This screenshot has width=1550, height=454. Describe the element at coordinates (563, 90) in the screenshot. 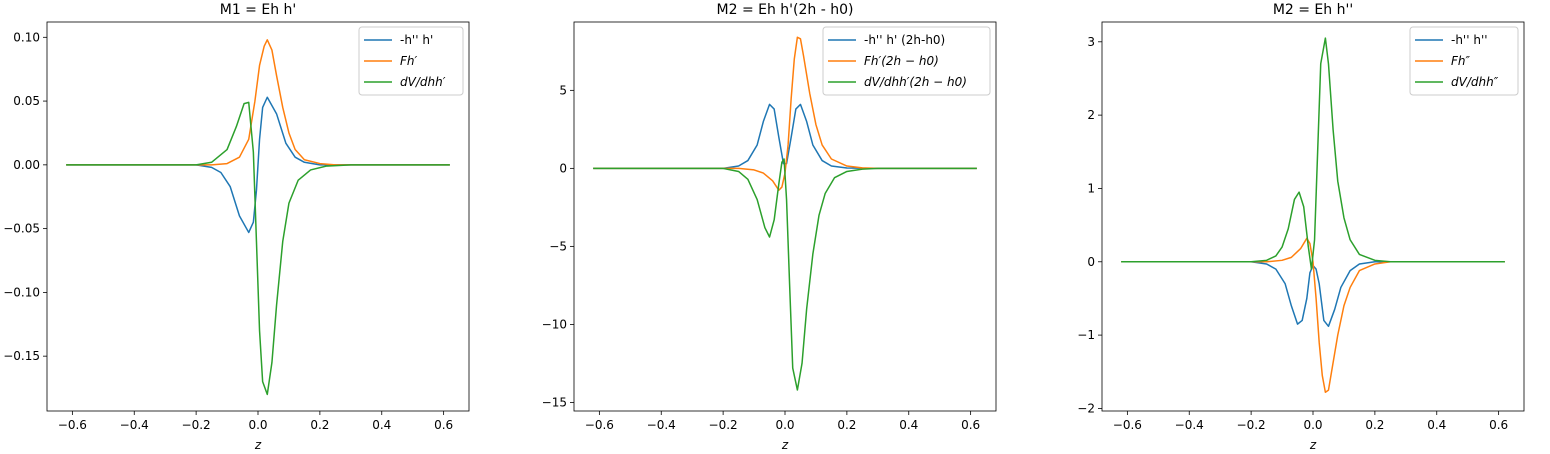

I see `y-tick-label: 5` at that location.